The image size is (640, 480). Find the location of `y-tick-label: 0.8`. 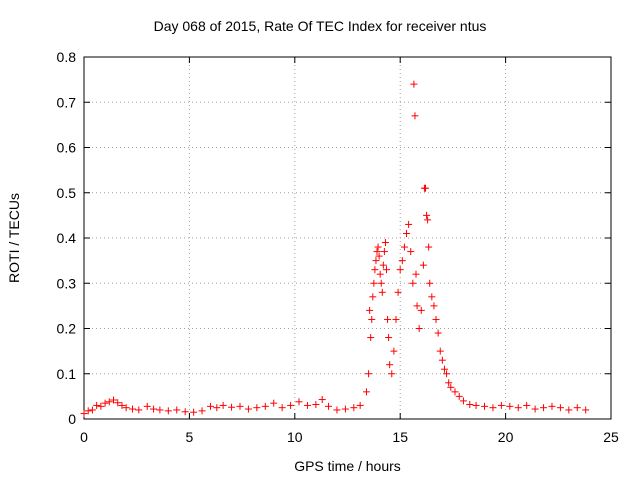

y-tick-label: 0.8 is located at coordinates (67, 57).